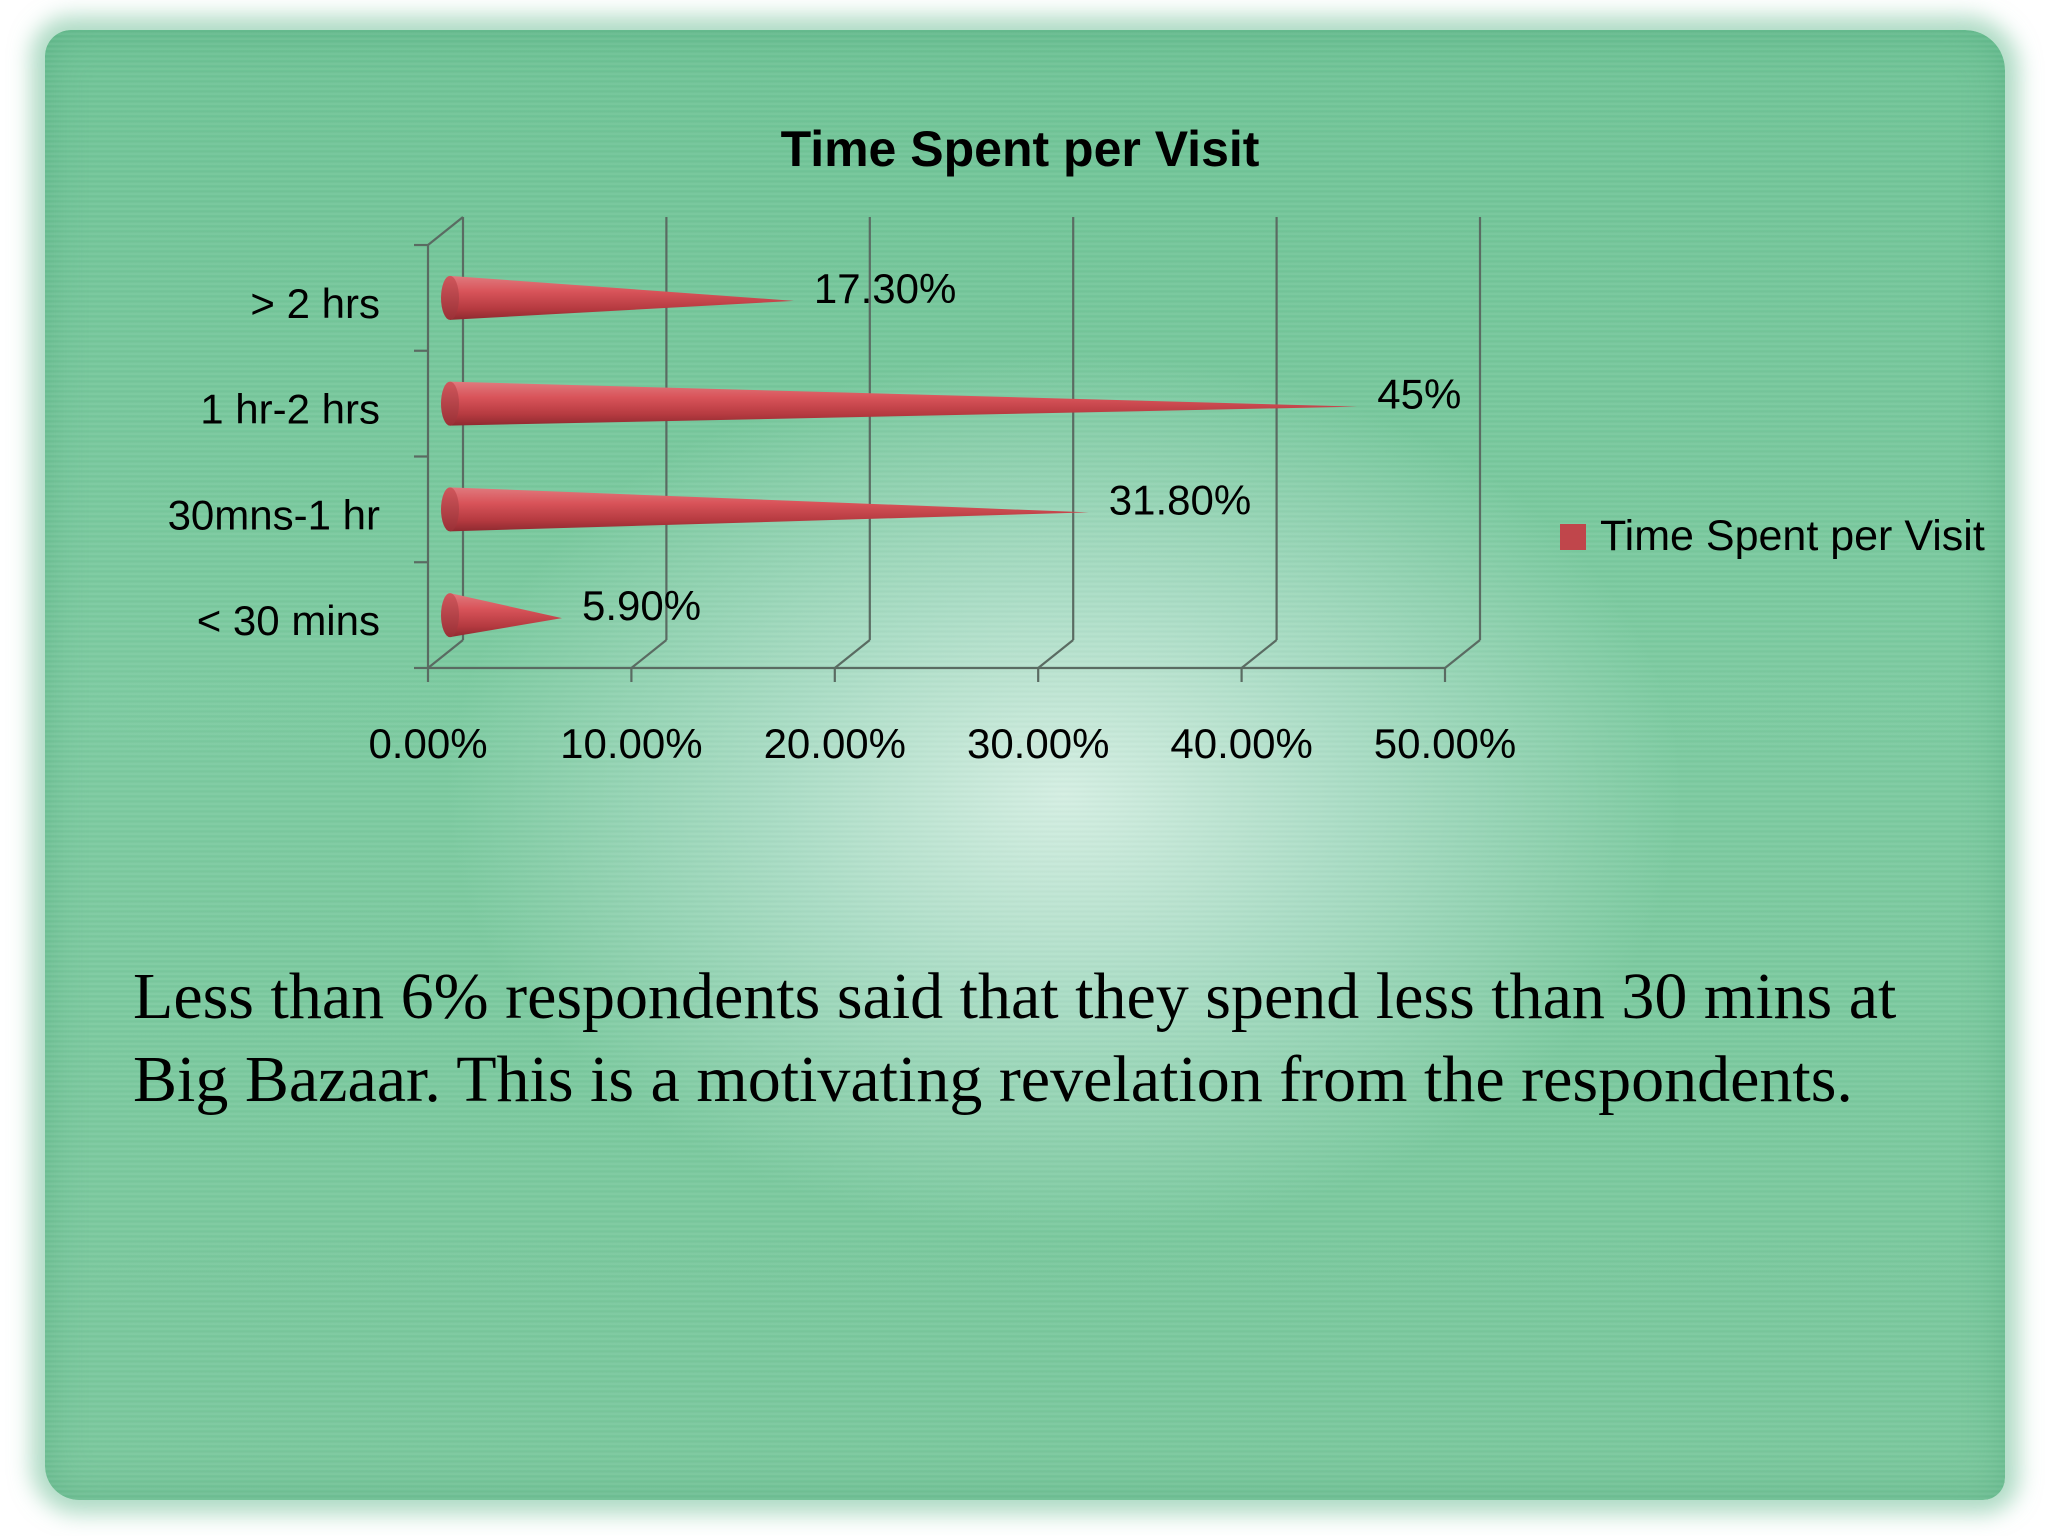 The width and height of the screenshot is (2048, 1536). Describe the element at coordinates (835, 743) in the screenshot. I see `x-tick-label: 20.00%` at that location.